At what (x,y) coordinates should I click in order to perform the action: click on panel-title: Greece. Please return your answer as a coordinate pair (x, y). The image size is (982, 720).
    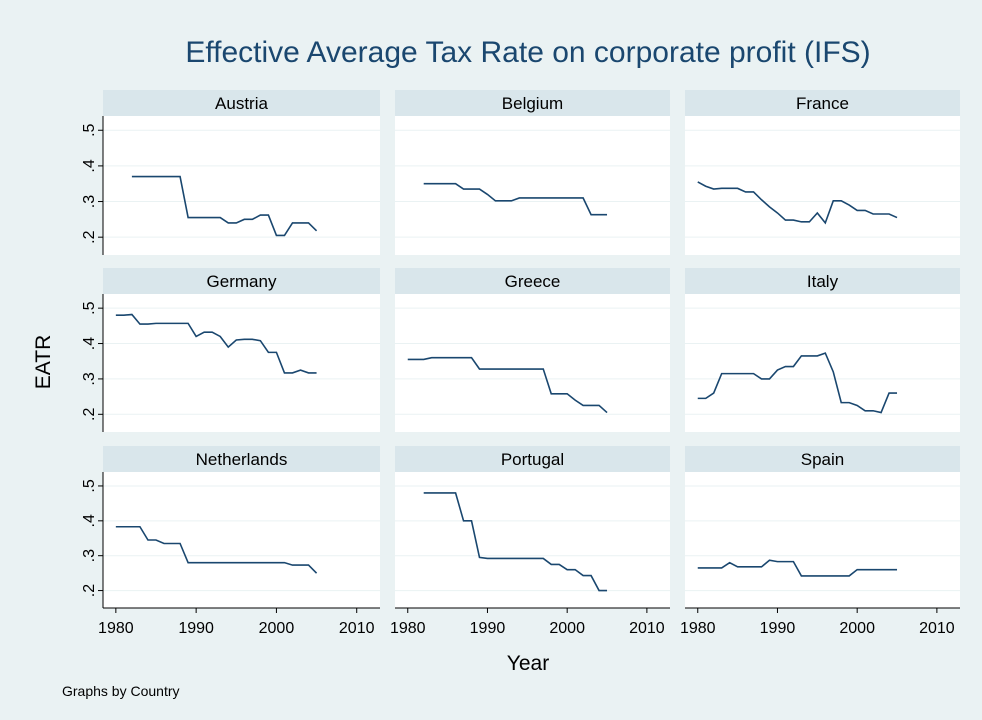
    Looking at the image, I should click on (533, 281).